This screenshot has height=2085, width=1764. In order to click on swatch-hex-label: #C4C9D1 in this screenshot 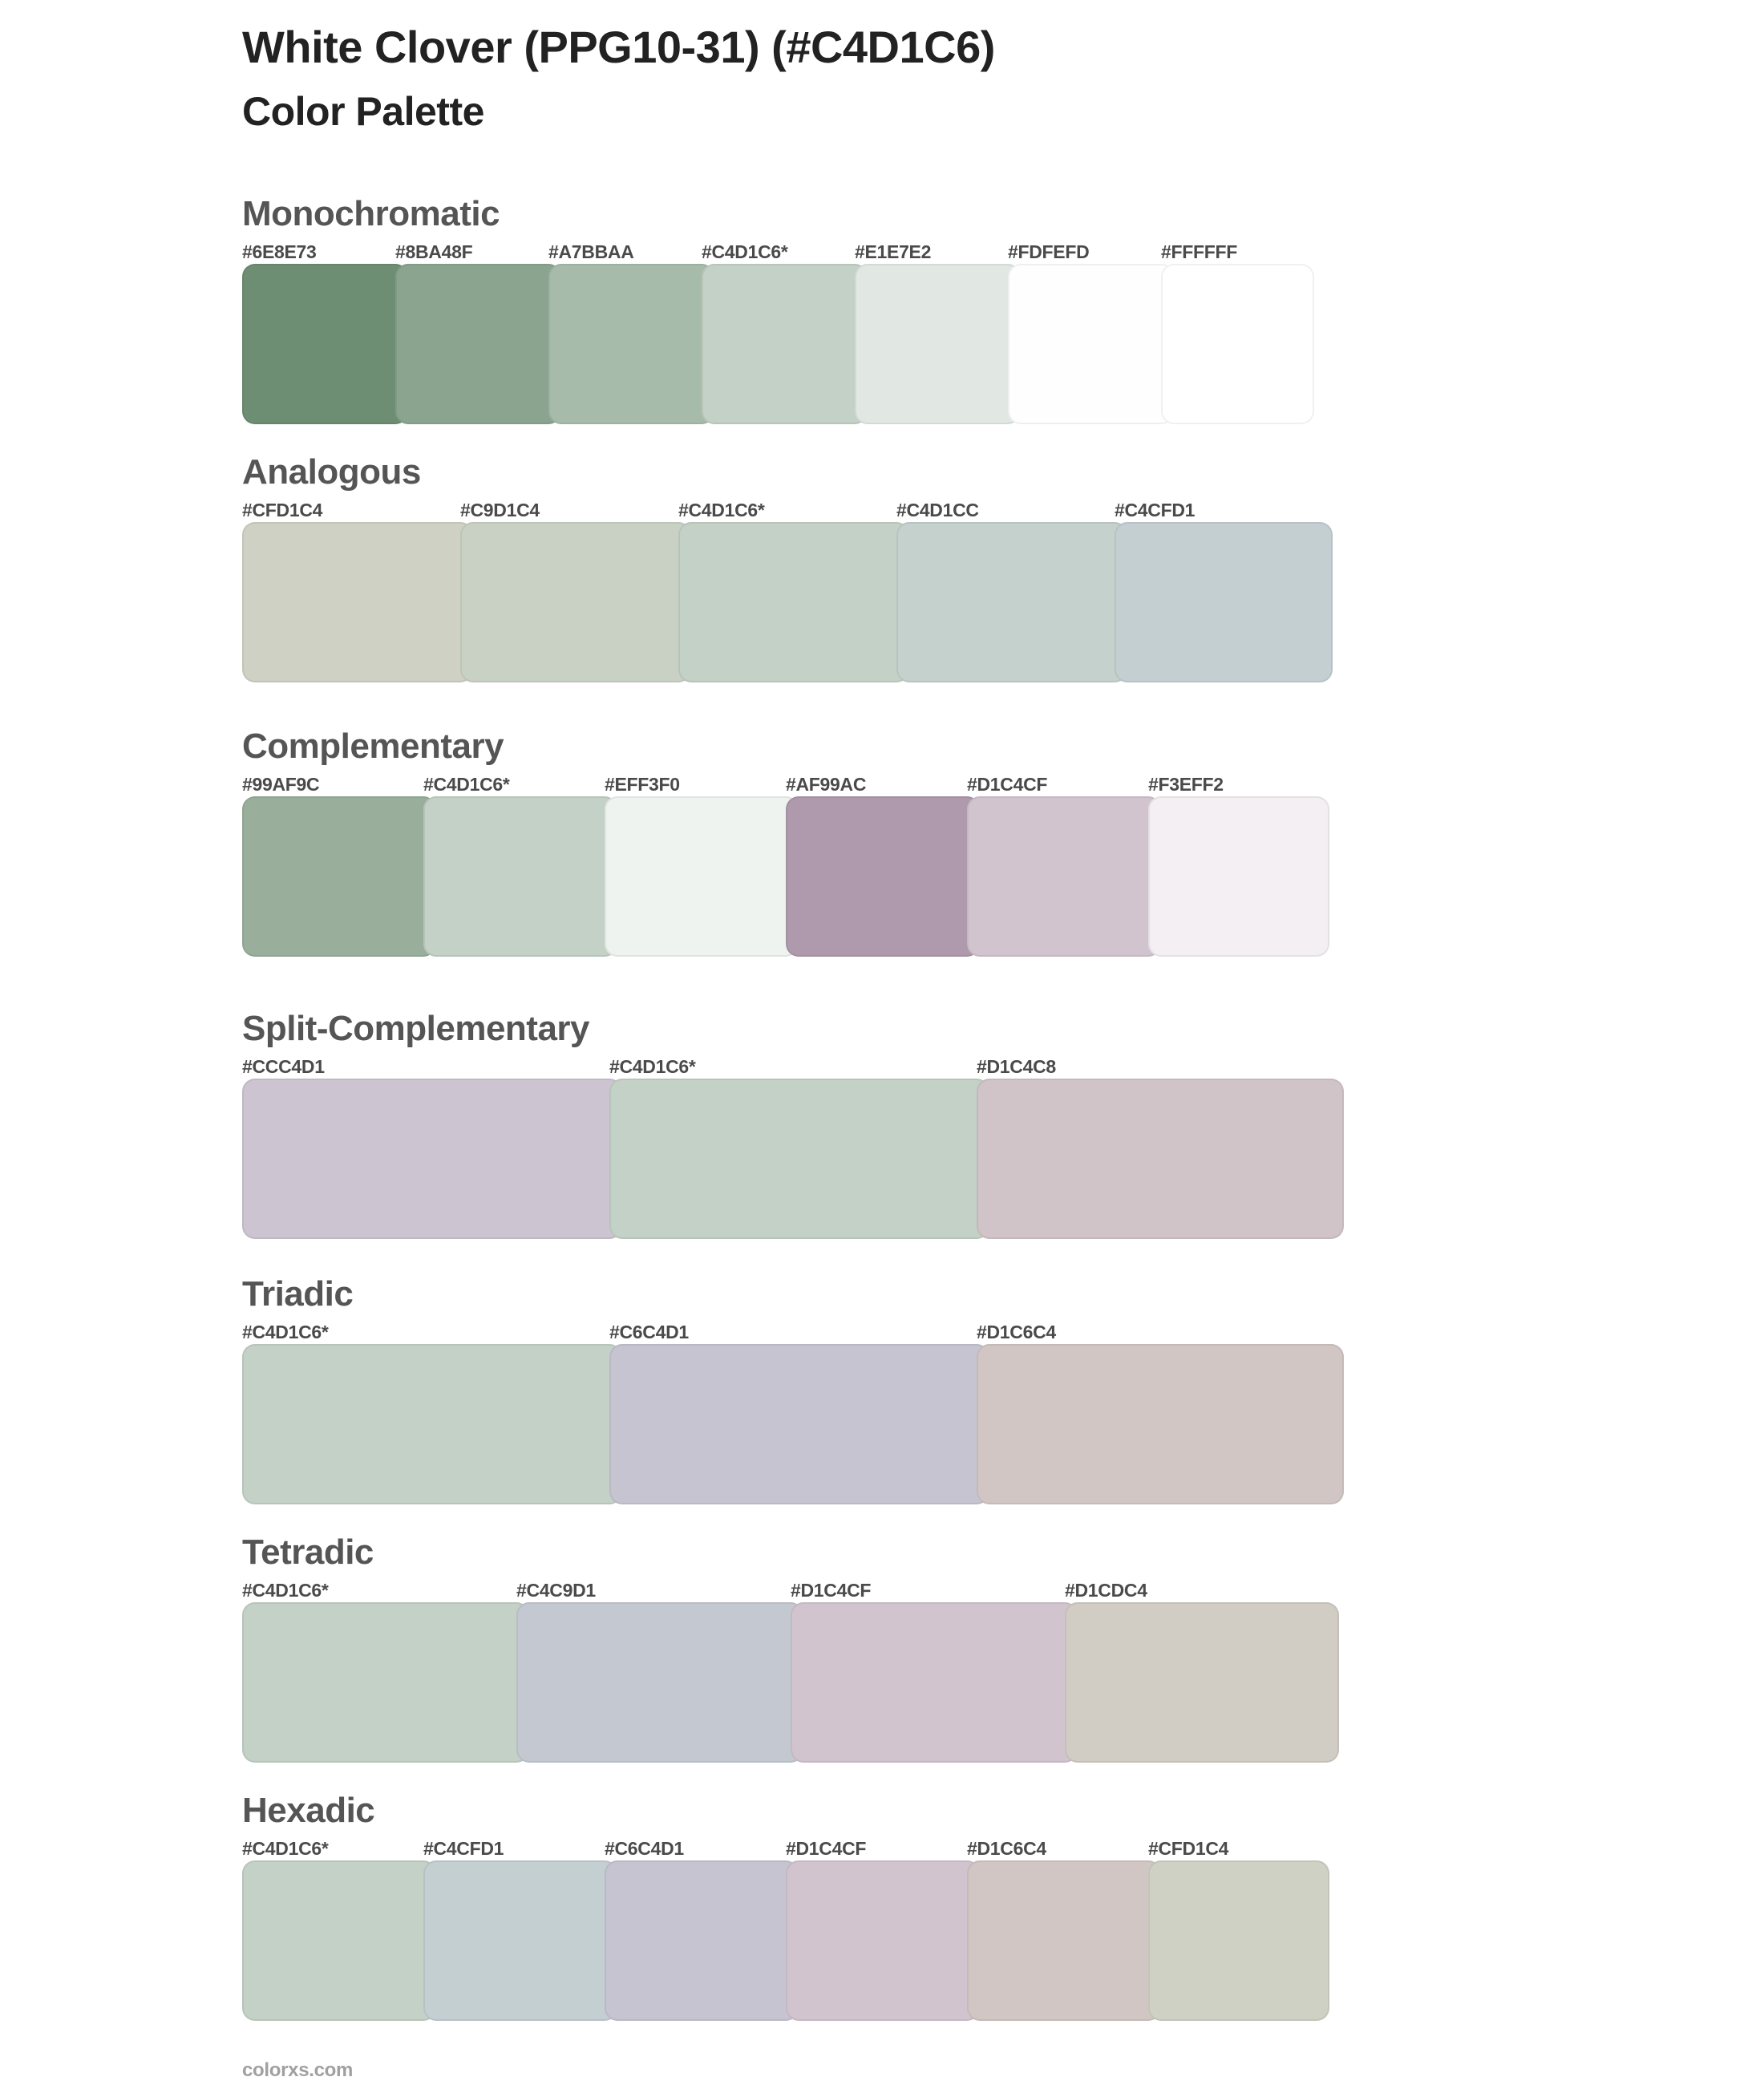, I will do `click(556, 1590)`.